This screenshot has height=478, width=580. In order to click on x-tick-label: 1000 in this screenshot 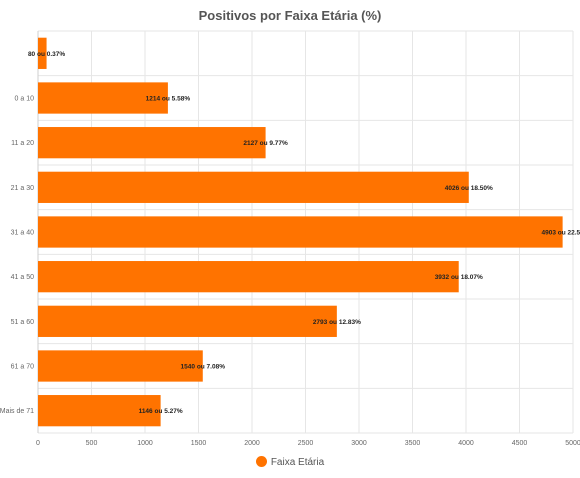, I will do `click(145, 443)`.